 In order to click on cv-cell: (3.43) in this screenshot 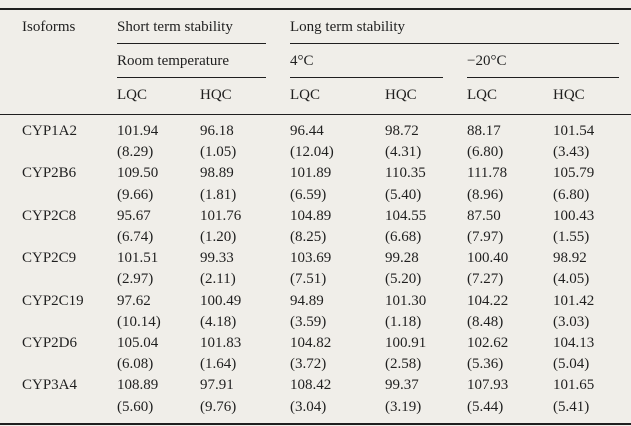, I will do `click(571, 152)`.